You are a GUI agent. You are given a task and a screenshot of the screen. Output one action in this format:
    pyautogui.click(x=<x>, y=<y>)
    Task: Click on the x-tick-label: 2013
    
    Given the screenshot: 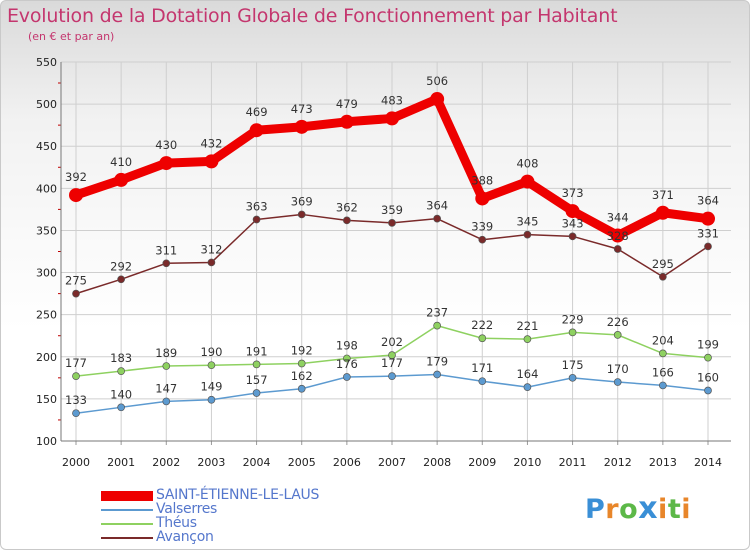 What is the action you would take?
    pyautogui.click(x=663, y=462)
    